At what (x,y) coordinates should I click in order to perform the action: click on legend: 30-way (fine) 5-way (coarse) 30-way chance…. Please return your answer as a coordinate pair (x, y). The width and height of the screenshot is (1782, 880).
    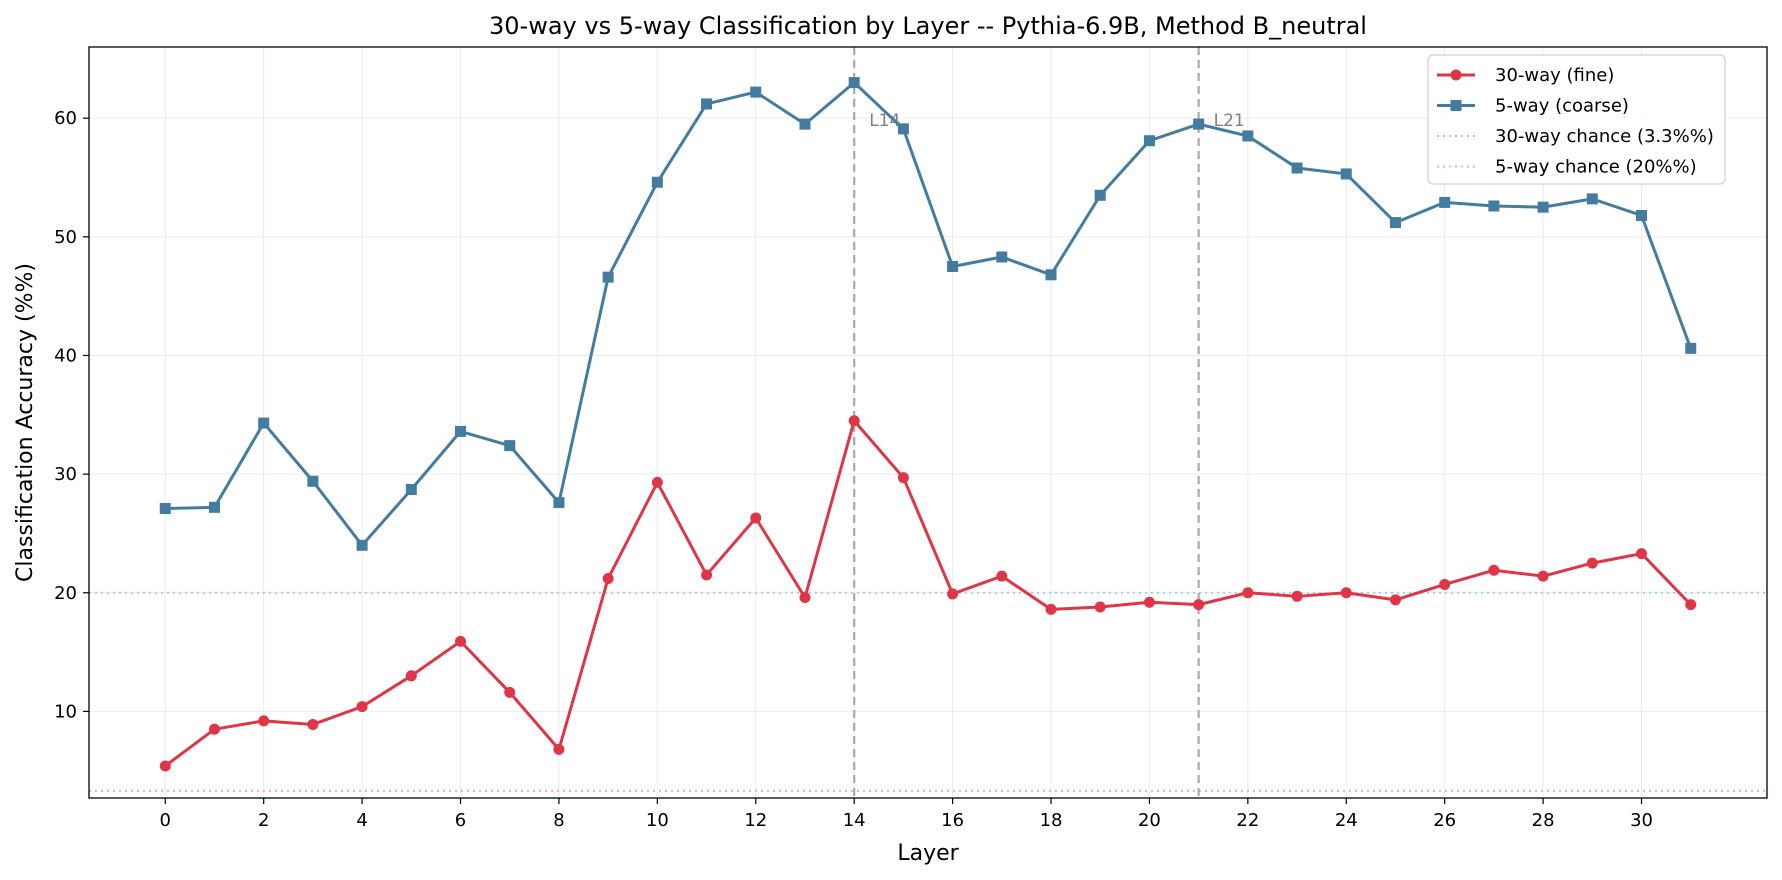
    Looking at the image, I should click on (1576, 119).